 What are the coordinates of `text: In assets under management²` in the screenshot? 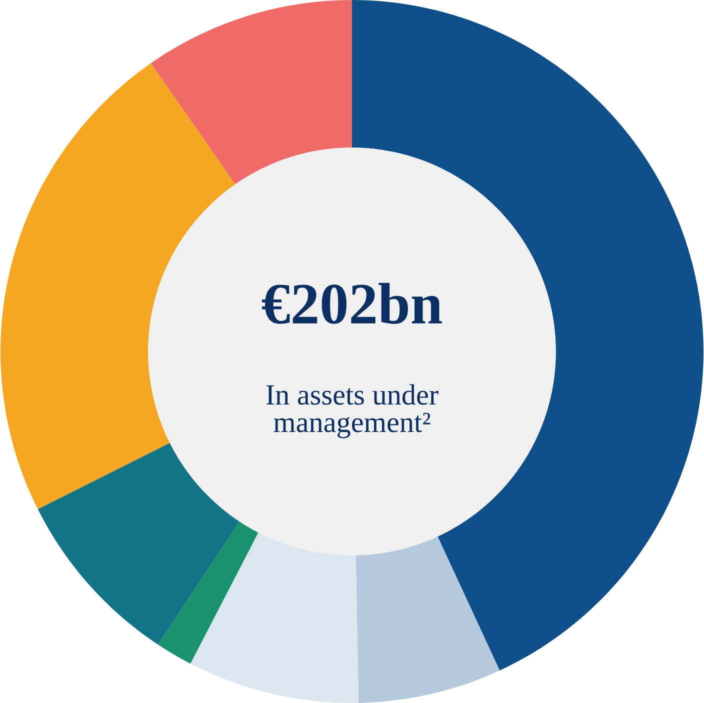 It's located at (352, 411).